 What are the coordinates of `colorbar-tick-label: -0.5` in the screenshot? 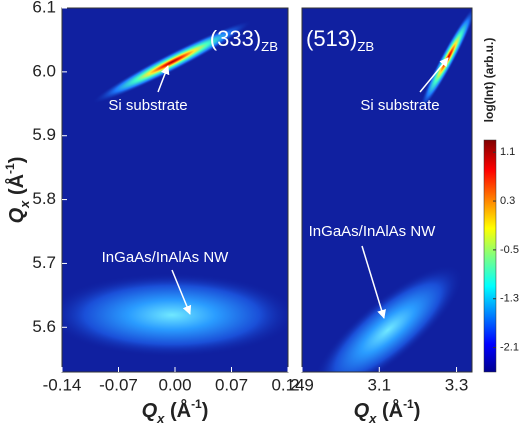 It's located at (509, 250).